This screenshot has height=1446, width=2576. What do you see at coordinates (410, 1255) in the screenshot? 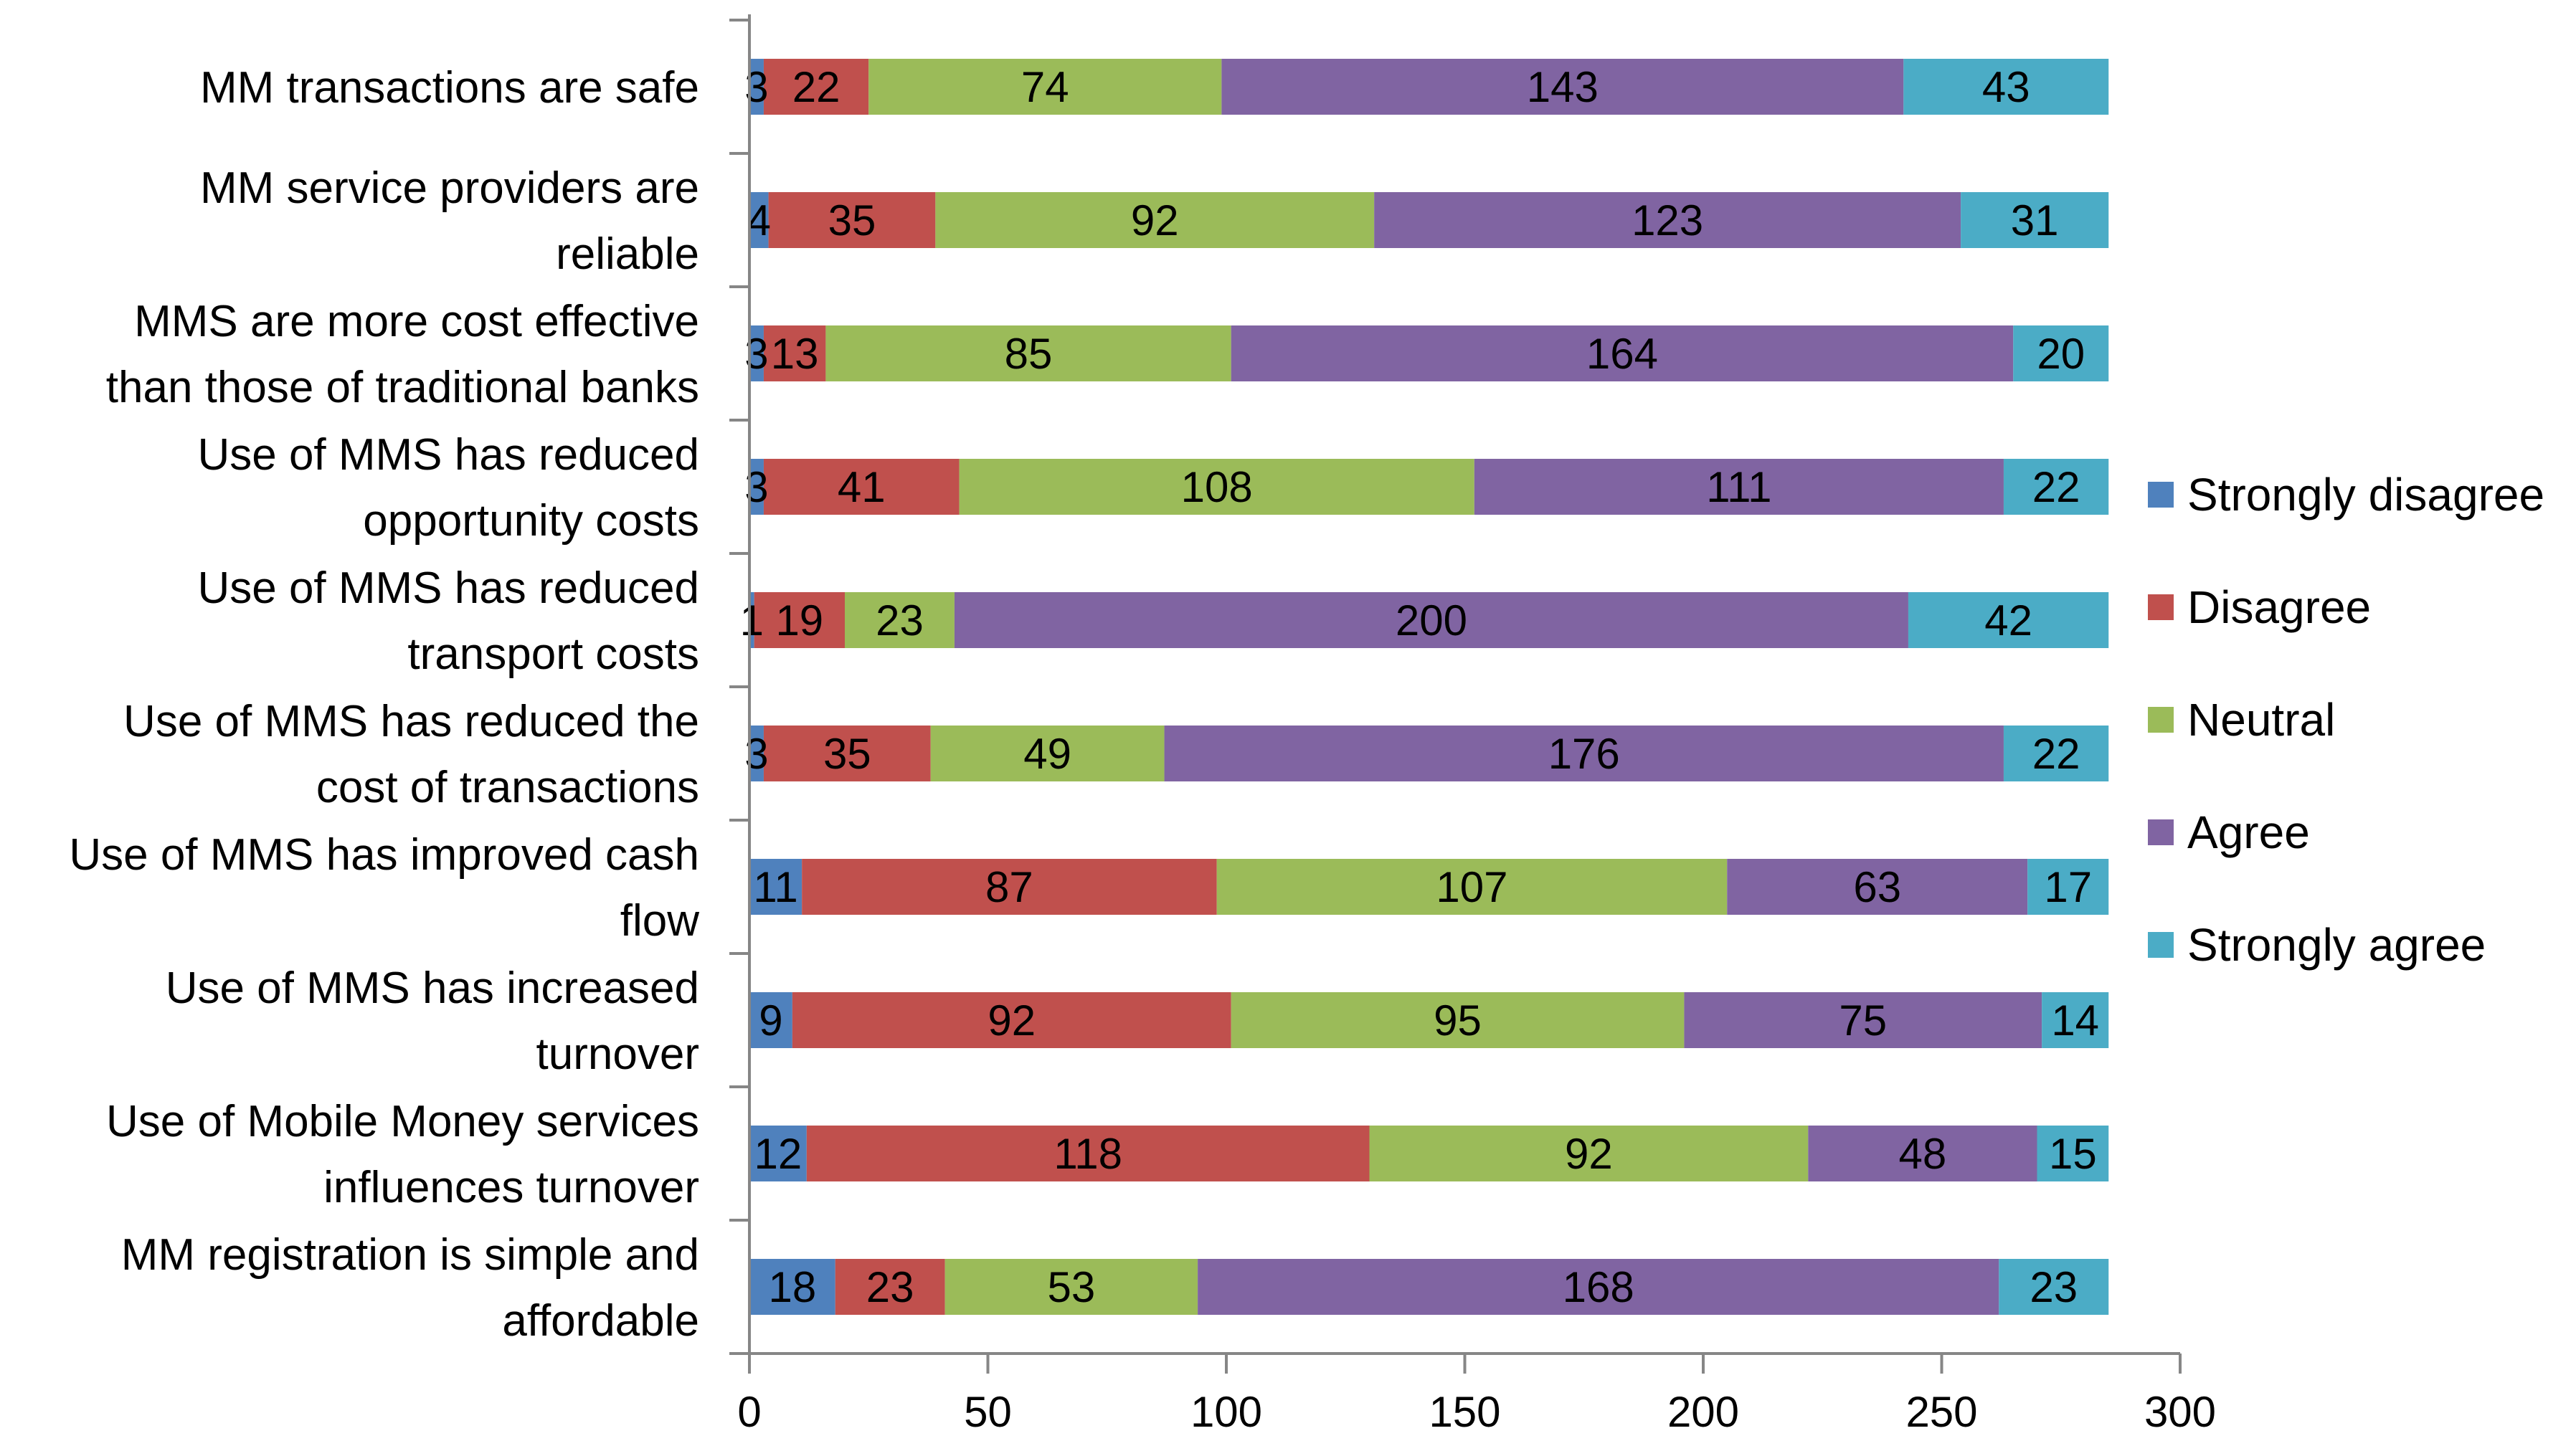
I see `category-label: MM registration is simple and` at bounding box center [410, 1255].